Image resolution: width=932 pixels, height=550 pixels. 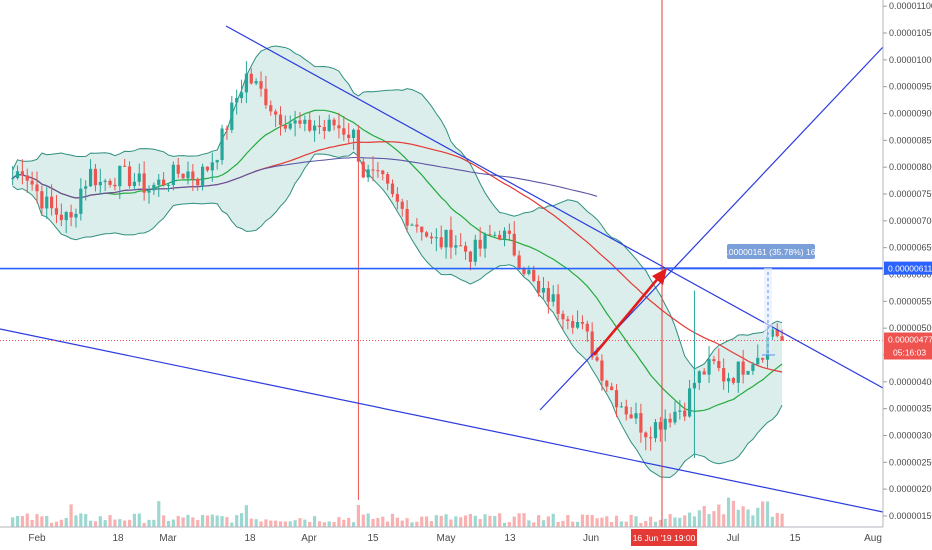 What do you see at coordinates (908, 268) in the screenshot?
I see `price-line-badge` at bounding box center [908, 268].